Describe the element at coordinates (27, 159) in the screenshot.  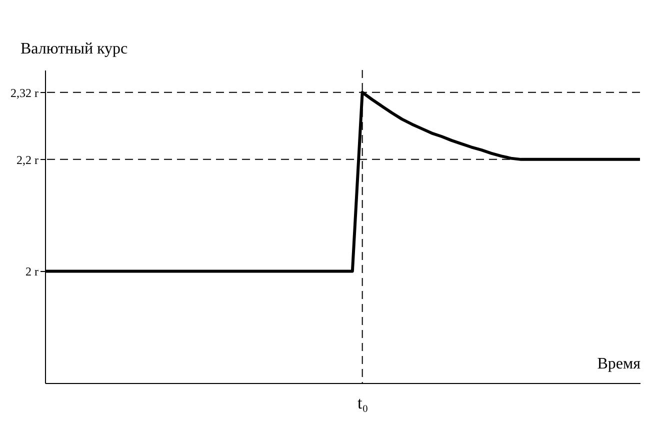
I see `y-tick-label: 2,2 r` at that location.